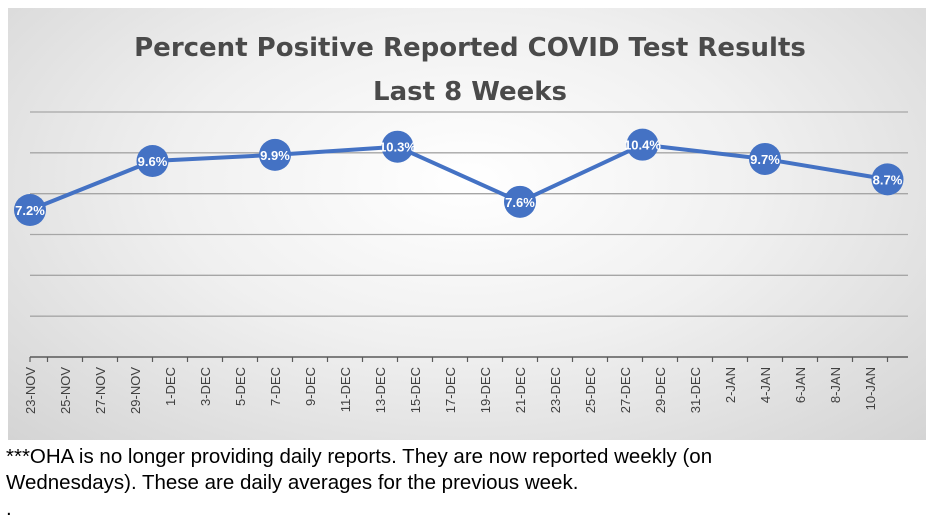  What do you see at coordinates (765, 385) in the screenshot?
I see `x-tick-label: 4-JAN` at bounding box center [765, 385].